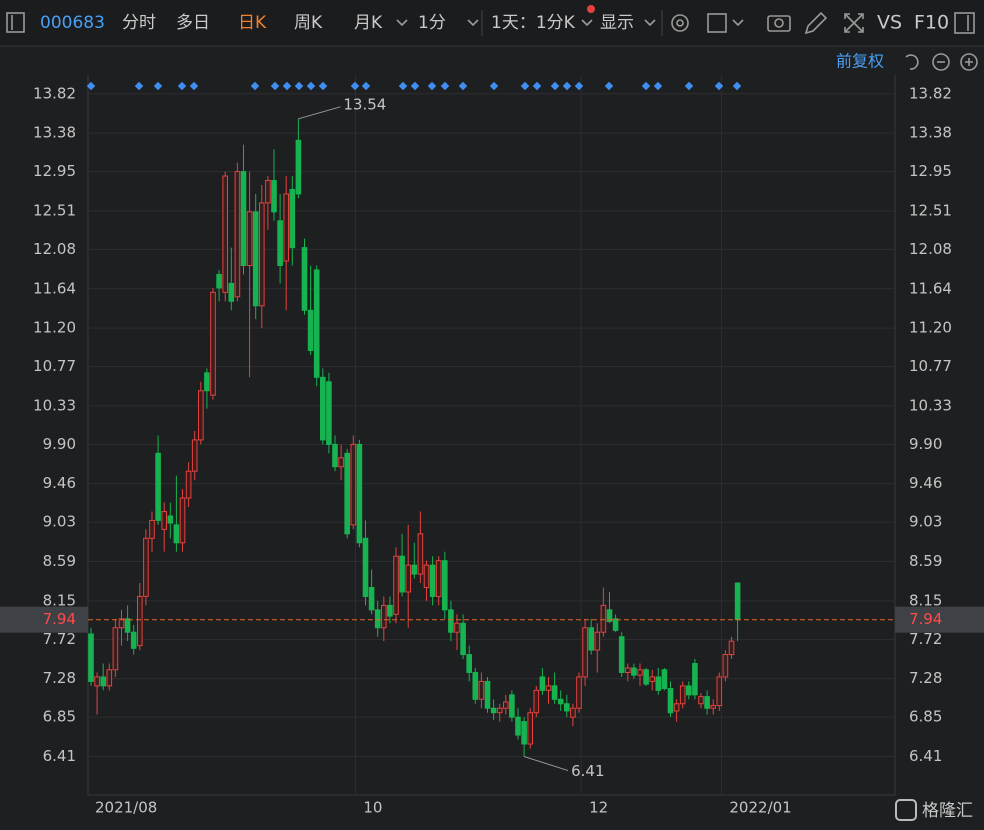  Describe the element at coordinates (925, 444) in the screenshot. I see `y-tick-label-right: 9.90` at that location.